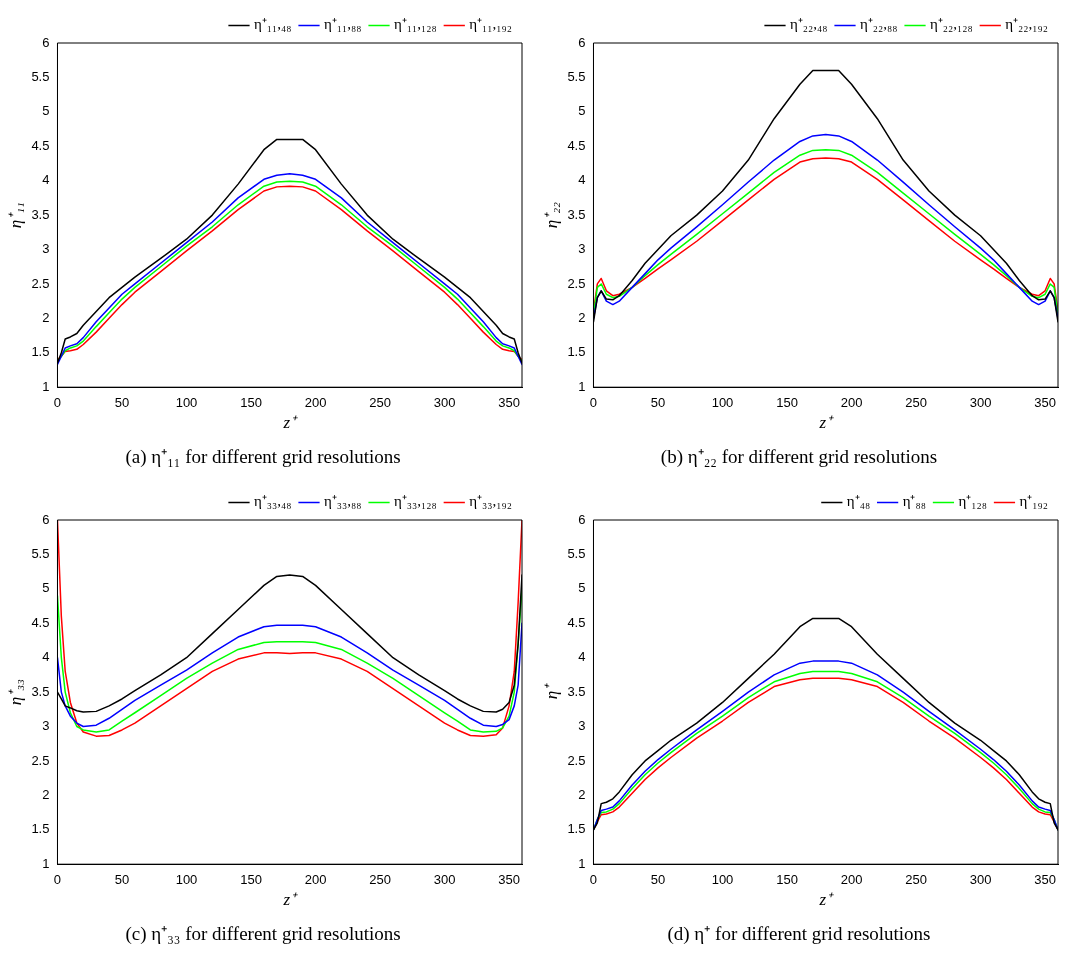  What do you see at coordinates (879, 24) in the screenshot?
I see `legend-label: η⁺₂₂,₈₈` at bounding box center [879, 24].